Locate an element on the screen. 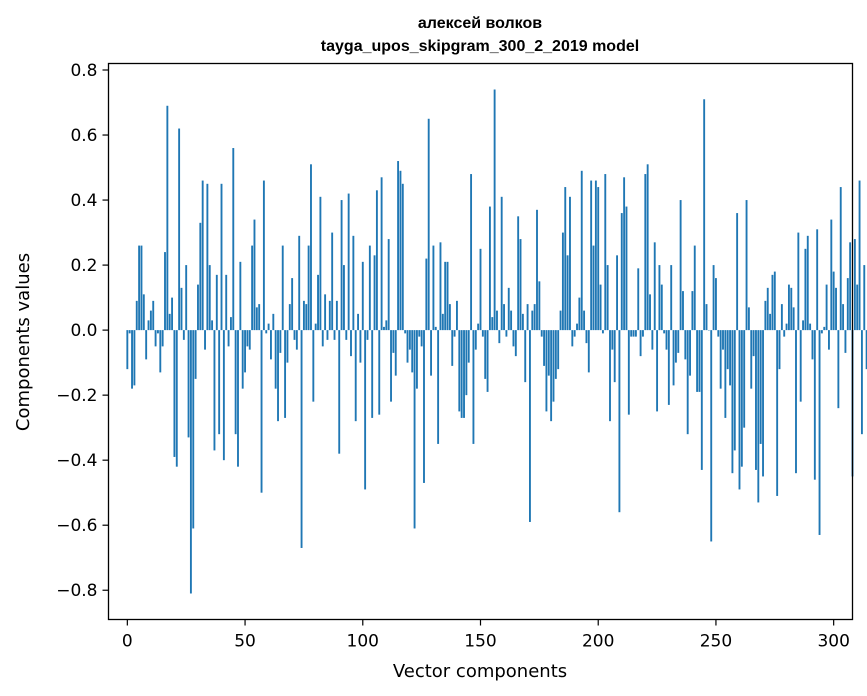 This screenshot has width=867, height=696. y-ticks: −0.8 −0.6 −0.4 −0.2 0.0 0.2 0.4 0.6 0.8 is located at coordinates (82, 331).